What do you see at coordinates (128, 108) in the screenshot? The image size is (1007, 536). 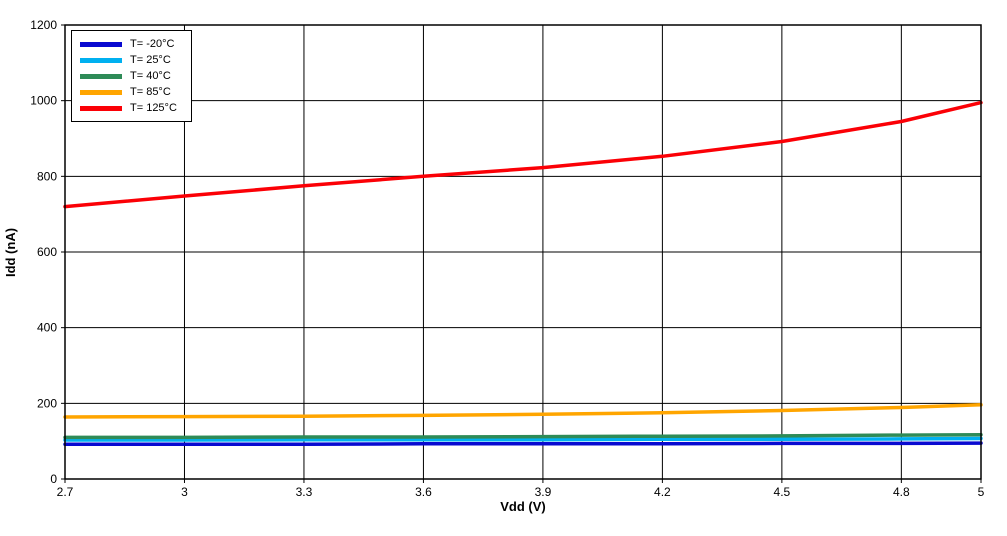 I see `legend-item: T= 125°C` at bounding box center [128, 108].